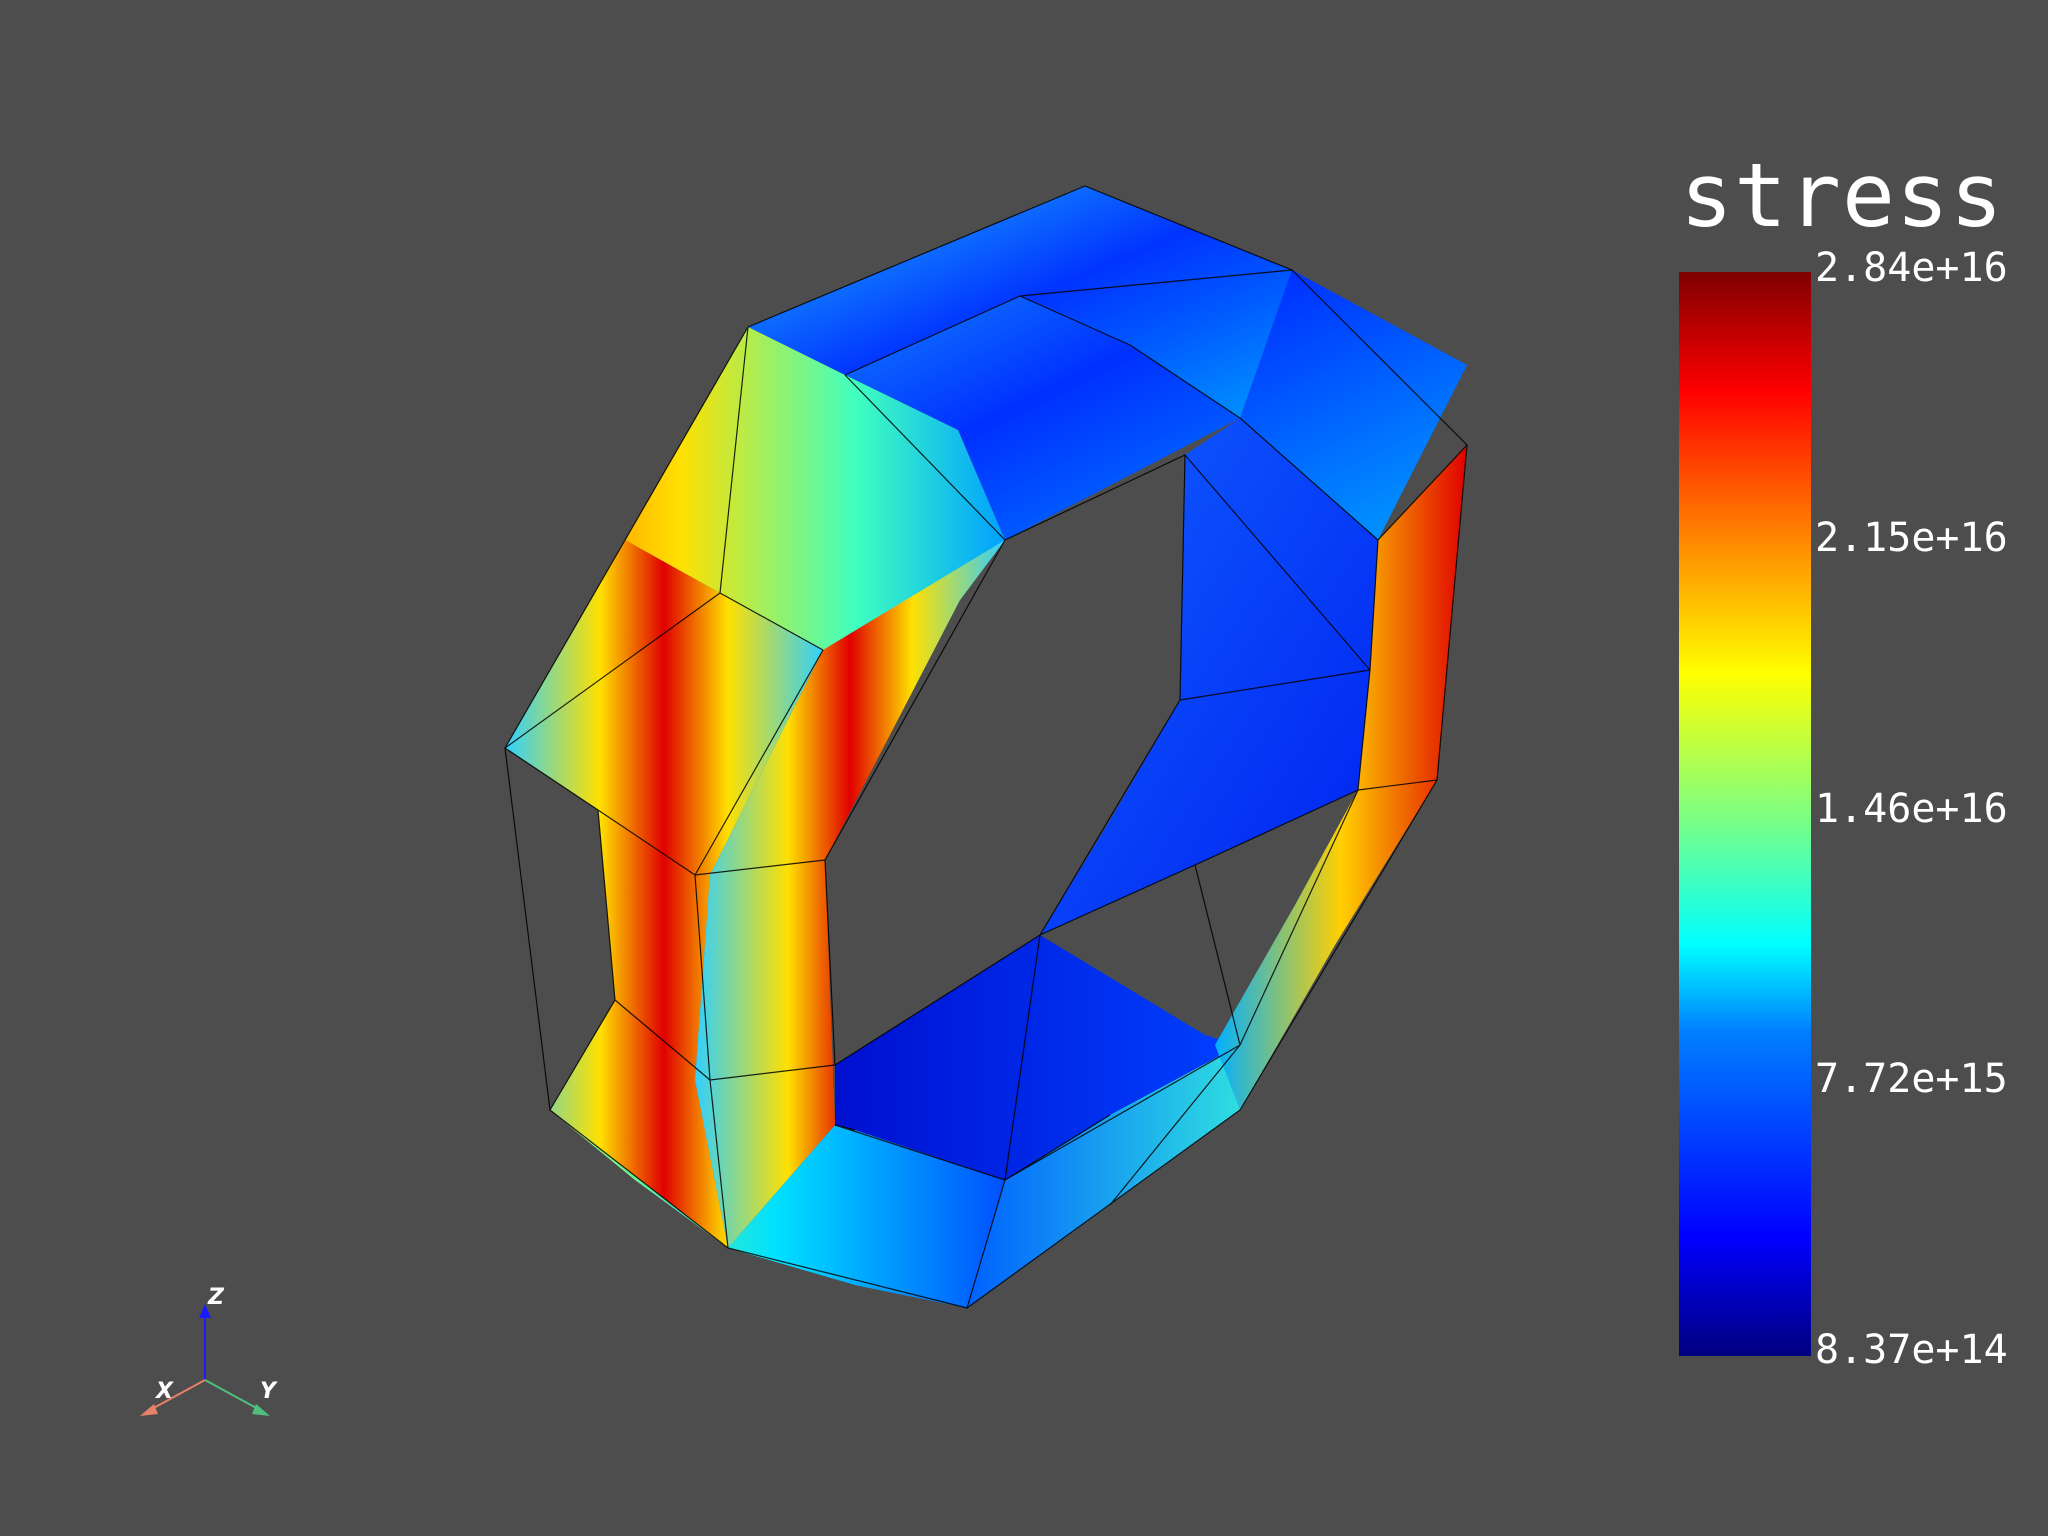  I want to click on mesh-face-right, so click(1341, 777).